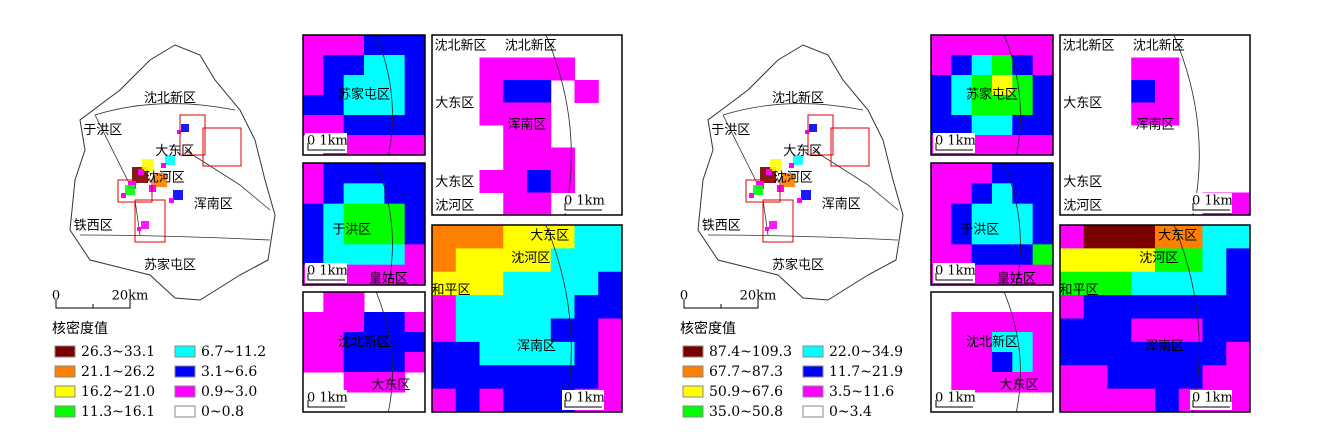 The height and width of the screenshot is (432, 1317). Describe the element at coordinates (758, 296) in the screenshot. I see `scale-label: 20km` at that location.